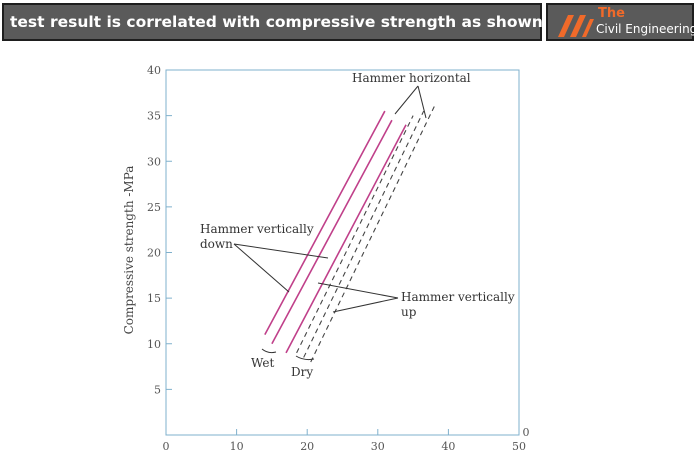 This screenshot has height=461, width=696. What do you see at coordinates (154, 161) in the screenshot?
I see `y-tick-label: 30` at bounding box center [154, 161].